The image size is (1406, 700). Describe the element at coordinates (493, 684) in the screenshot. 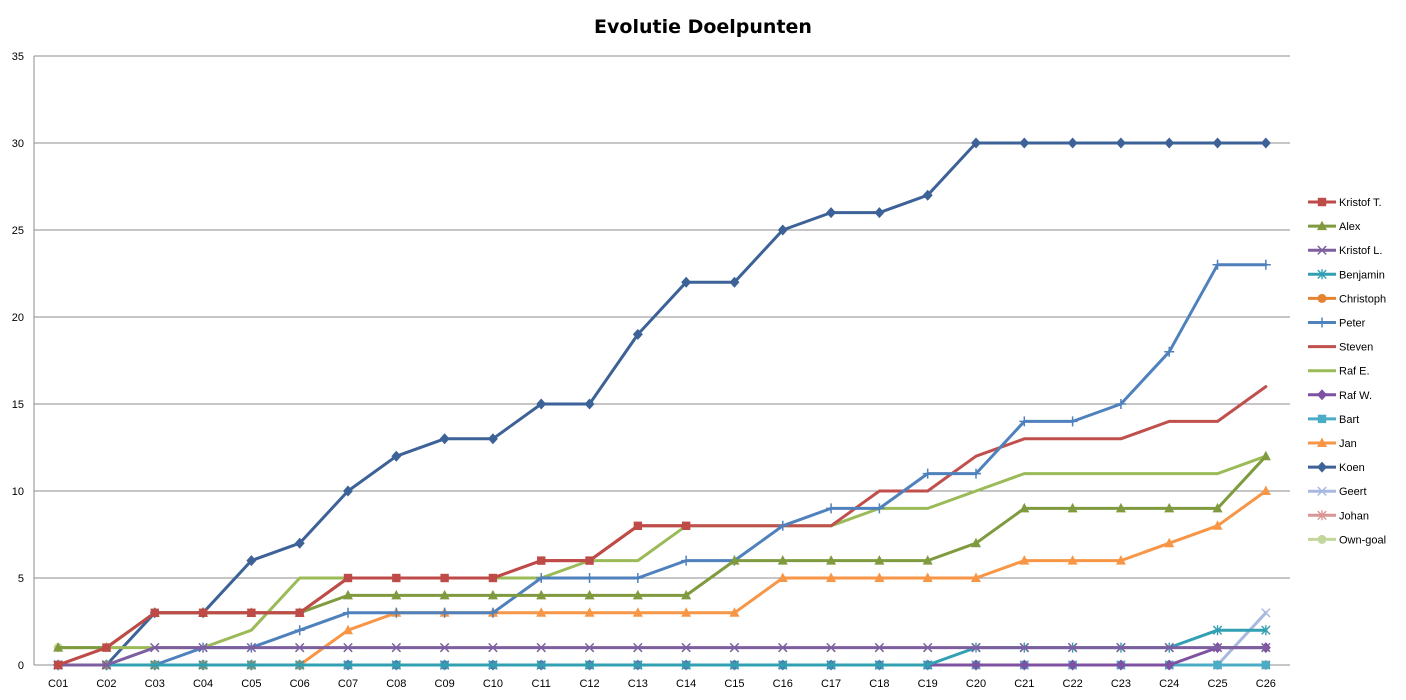

I see `x-tick-label: C10` at that location.